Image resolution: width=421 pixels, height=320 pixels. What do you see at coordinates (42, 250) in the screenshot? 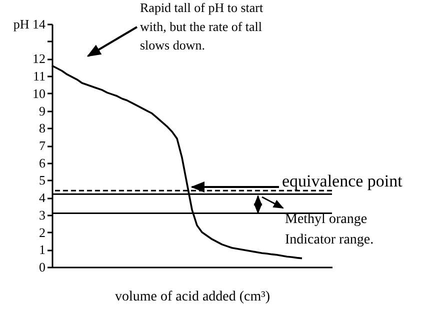
I see `y-tick-label: 1` at bounding box center [42, 250].